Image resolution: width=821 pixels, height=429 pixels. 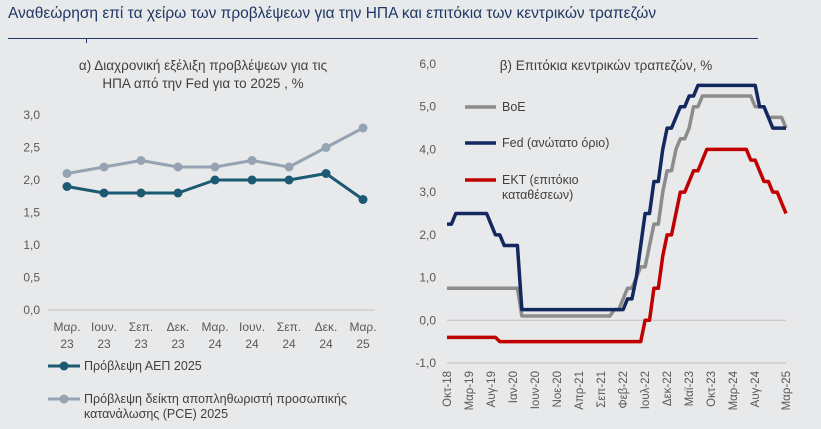 What do you see at coordinates (540, 180) in the screenshot?
I see `chart-b-legend-label: ΕΚΤ (επιτόκιο` at bounding box center [540, 180].